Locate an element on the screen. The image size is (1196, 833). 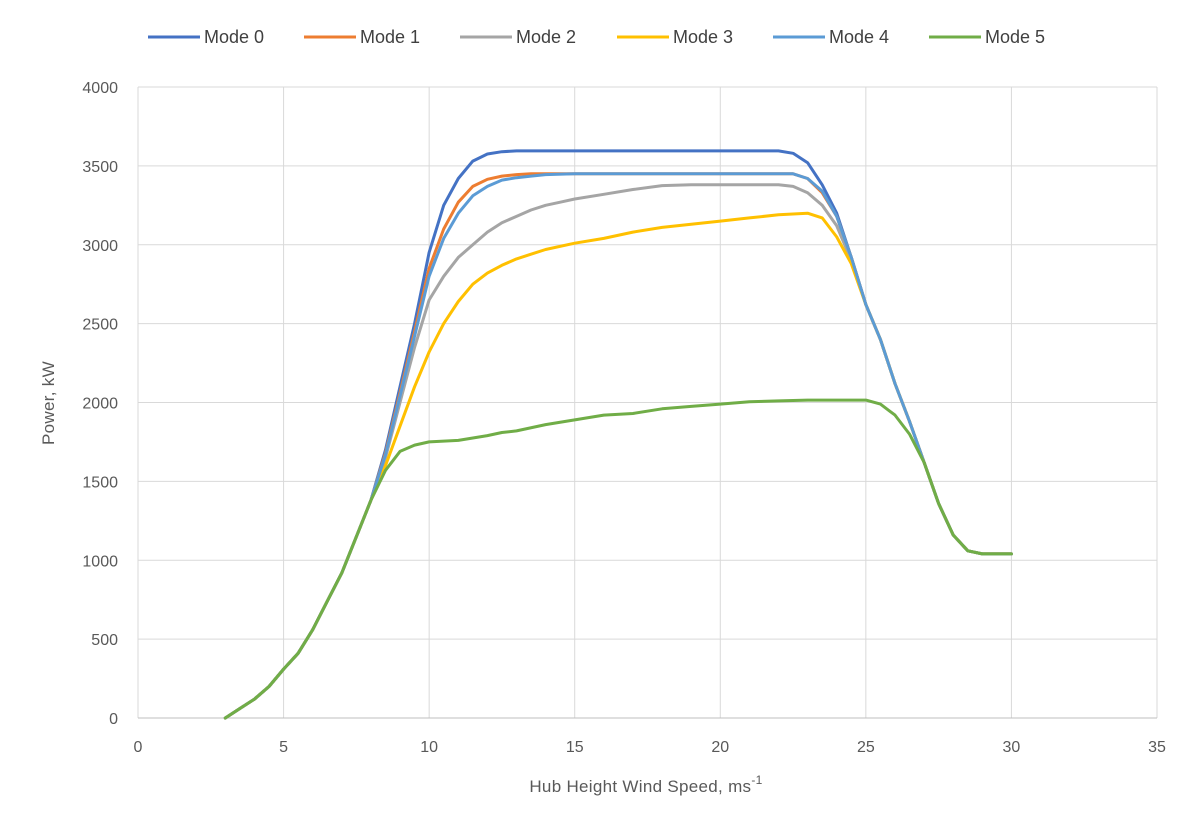
x-axis-title: Hub Height Wind Speed, ms-1 is located at coordinates (645, 784).